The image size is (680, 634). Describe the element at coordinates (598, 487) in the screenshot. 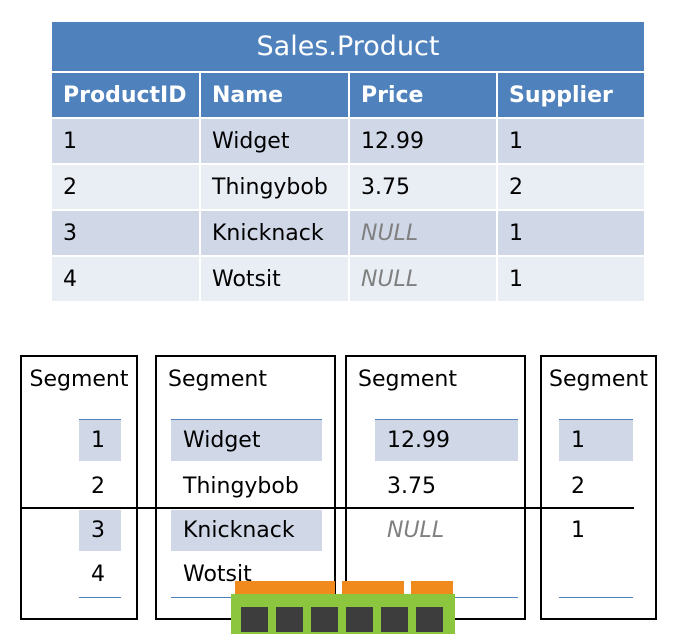

I see `segment-supplier: Segment 1 2 1` at that location.